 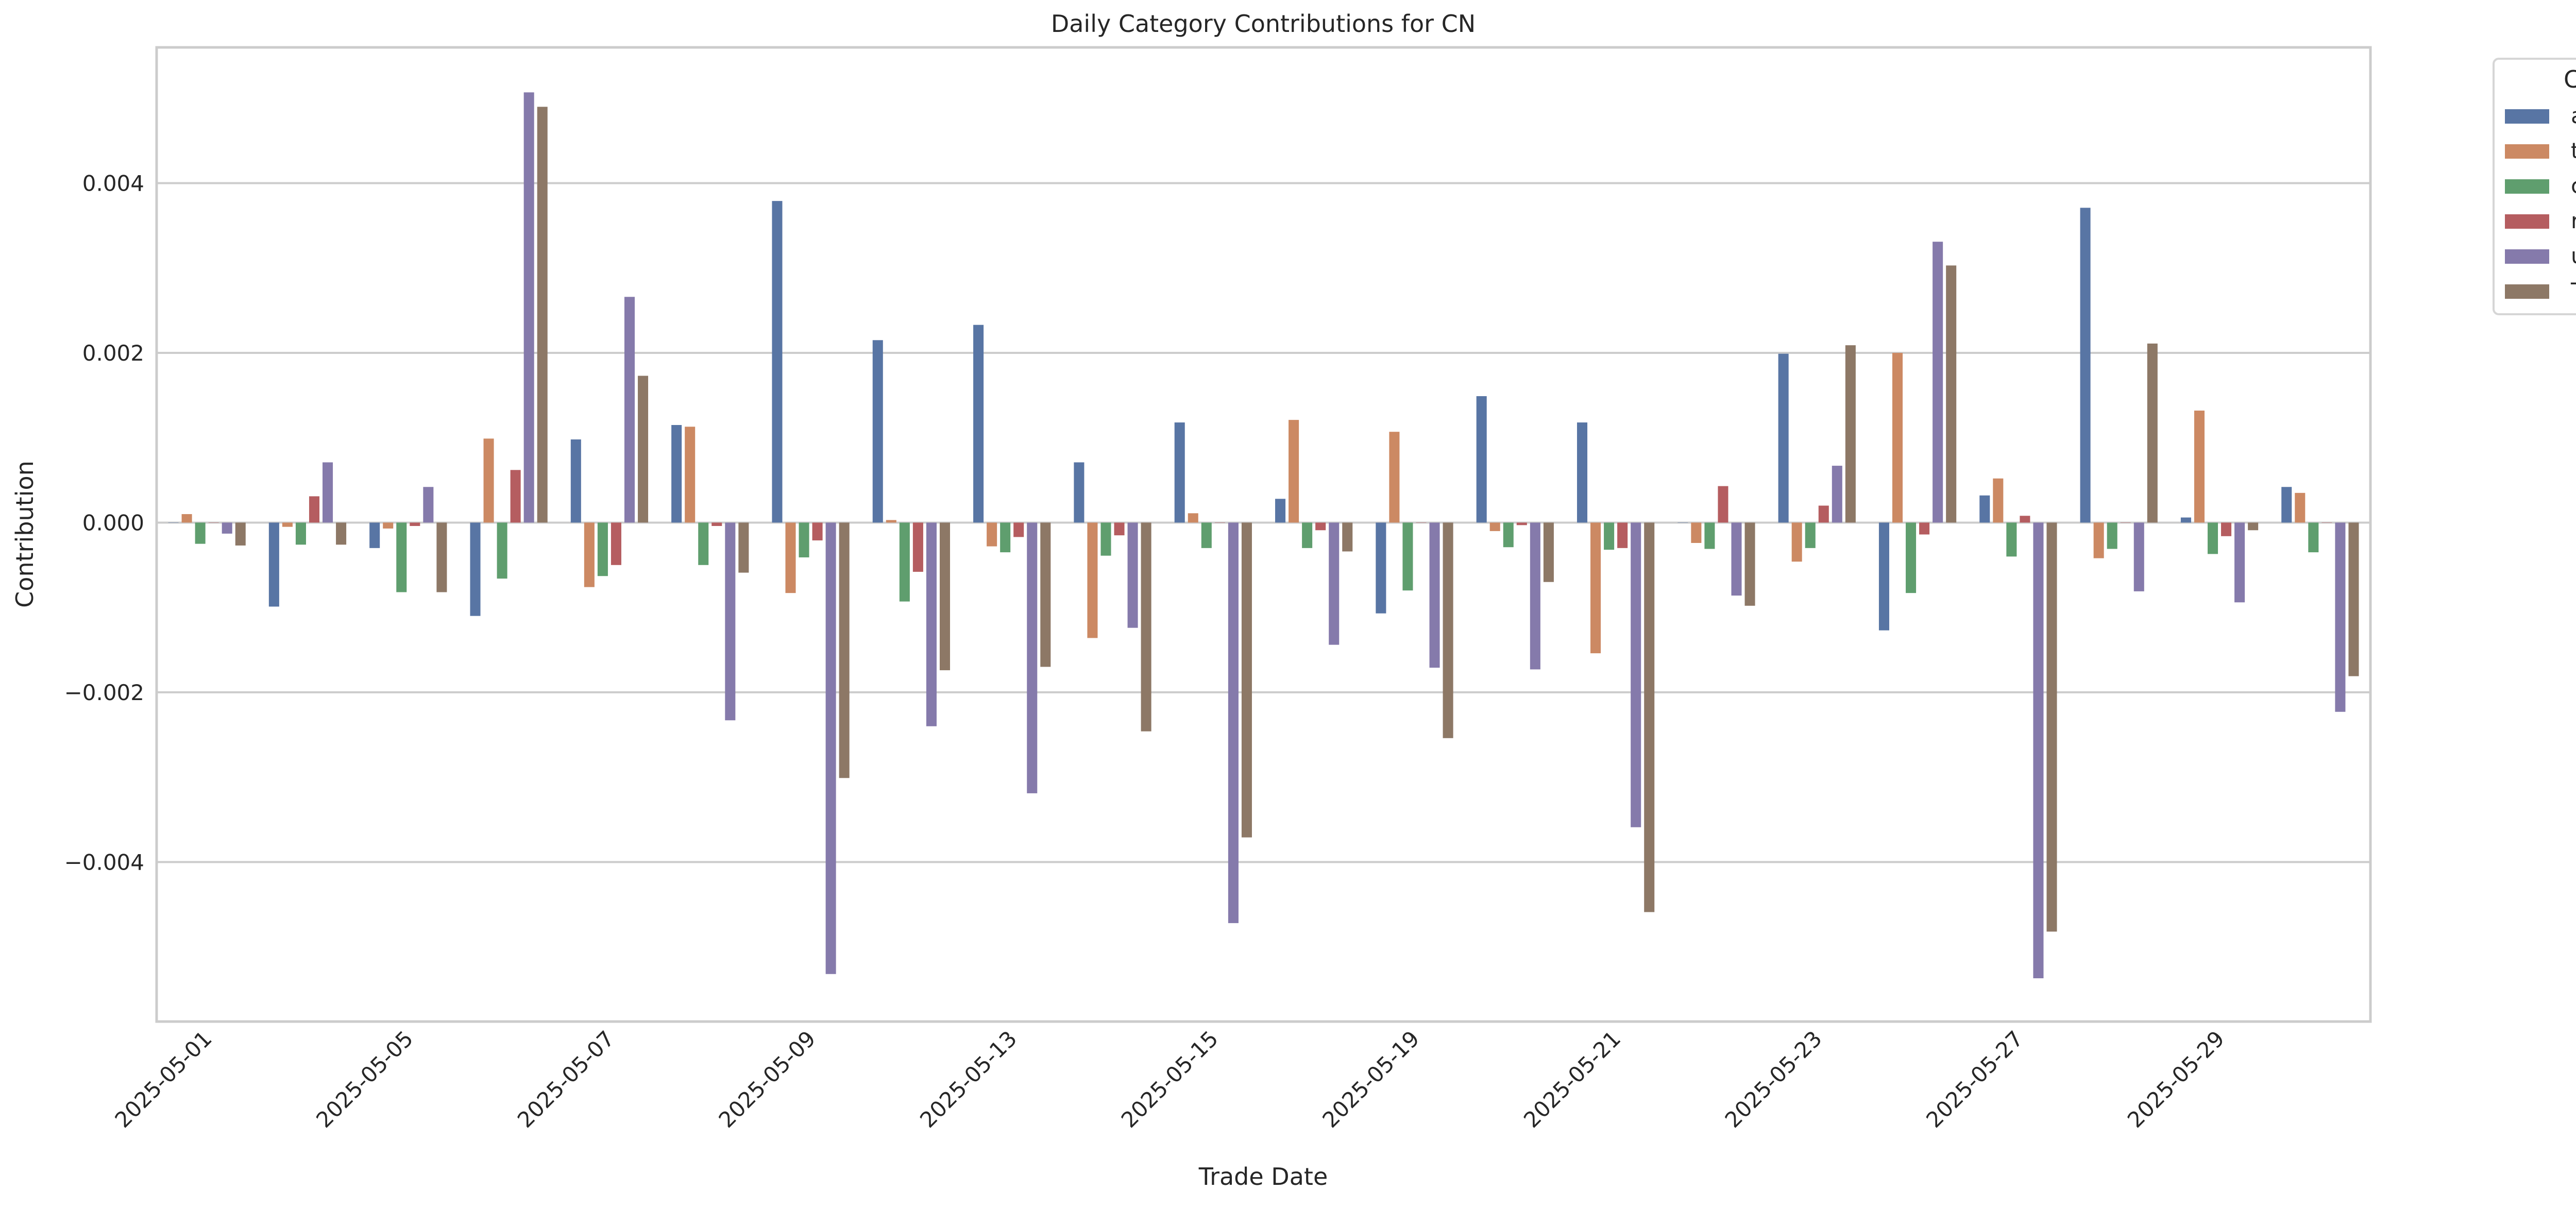 I want to click on x-tick-label: 2025-05-09, so click(x=767, y=1079).